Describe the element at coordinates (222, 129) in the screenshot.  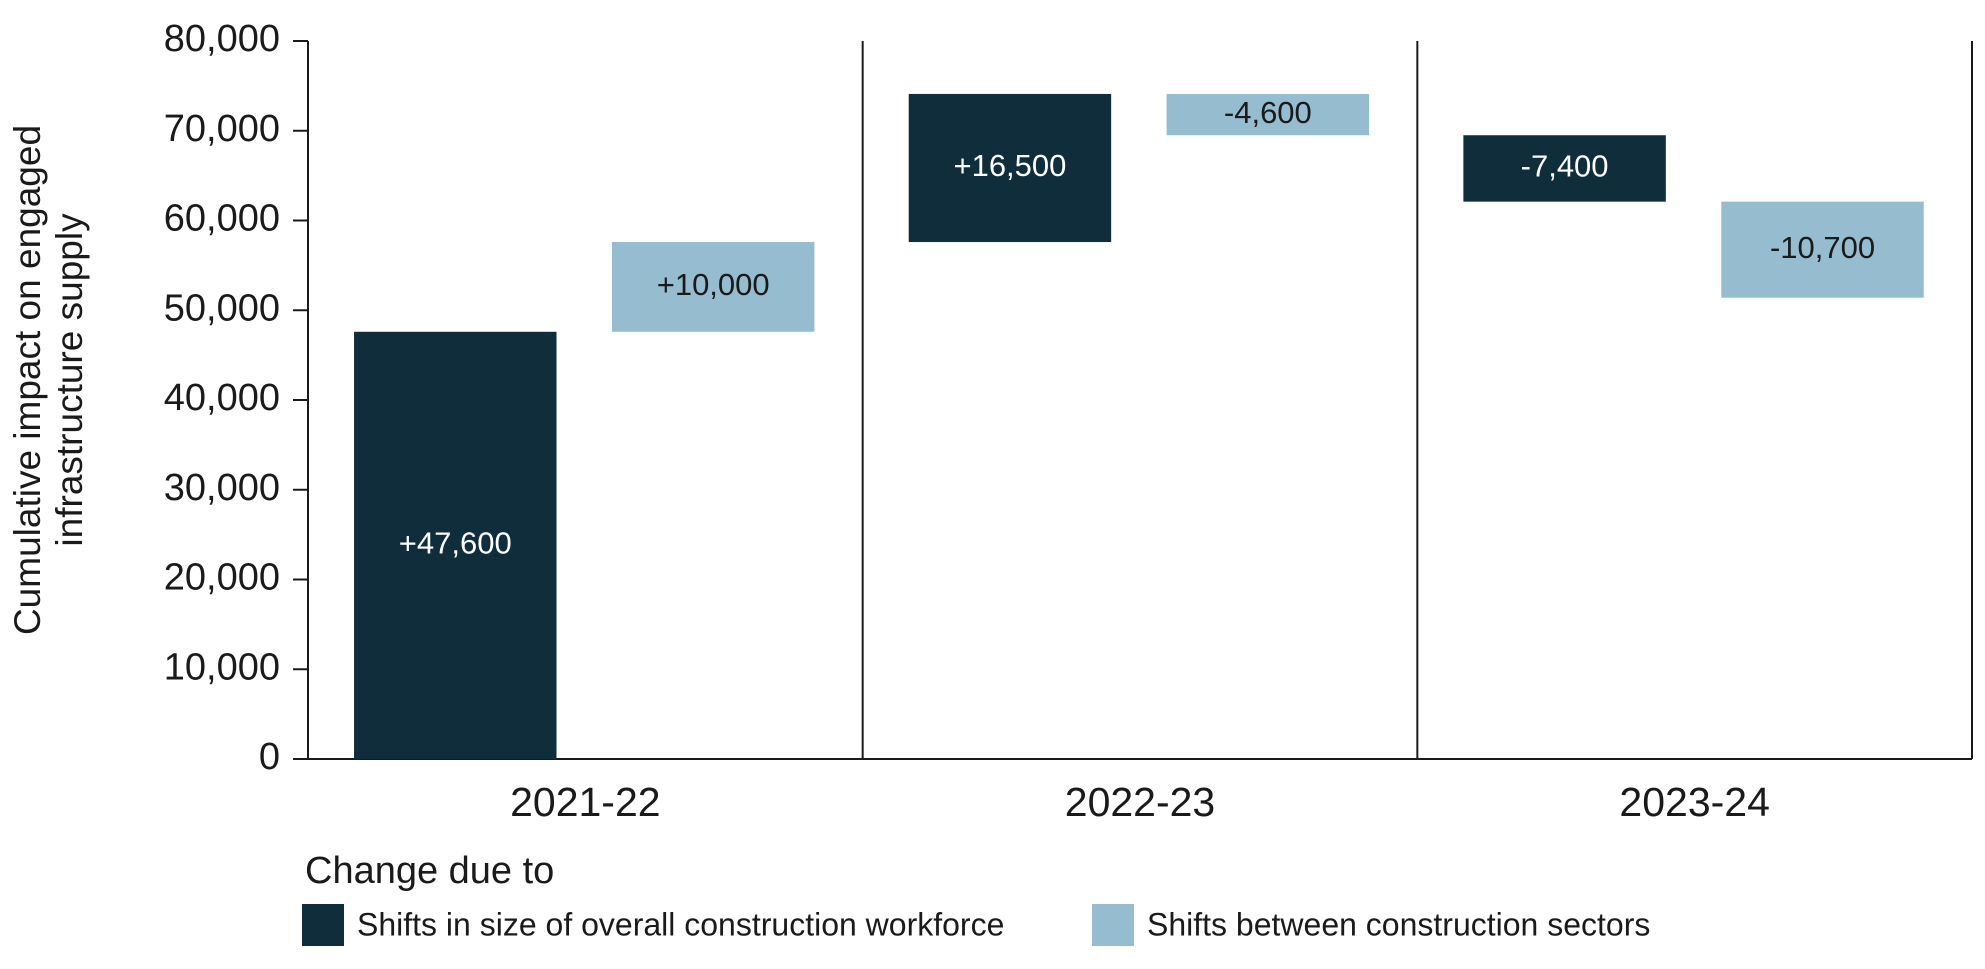
I see `y-tick-label: 70,000` at that location.